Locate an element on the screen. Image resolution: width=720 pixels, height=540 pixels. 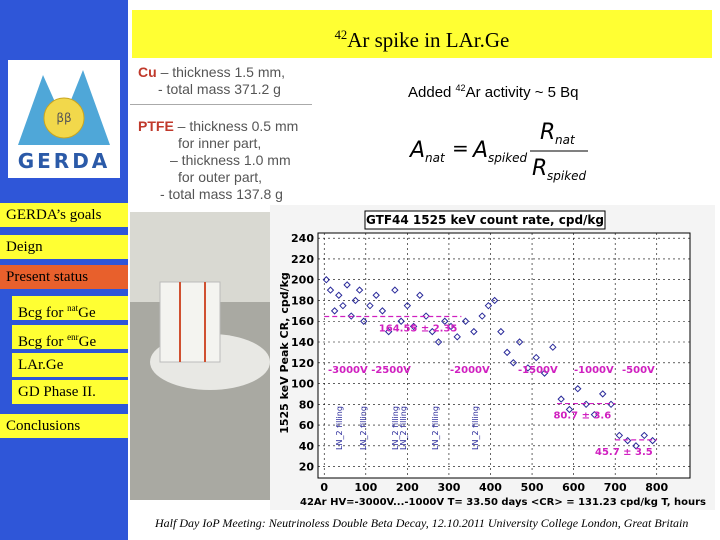
cu-line: – thickness 1.5 mm, is located at coordinates (223, 72).